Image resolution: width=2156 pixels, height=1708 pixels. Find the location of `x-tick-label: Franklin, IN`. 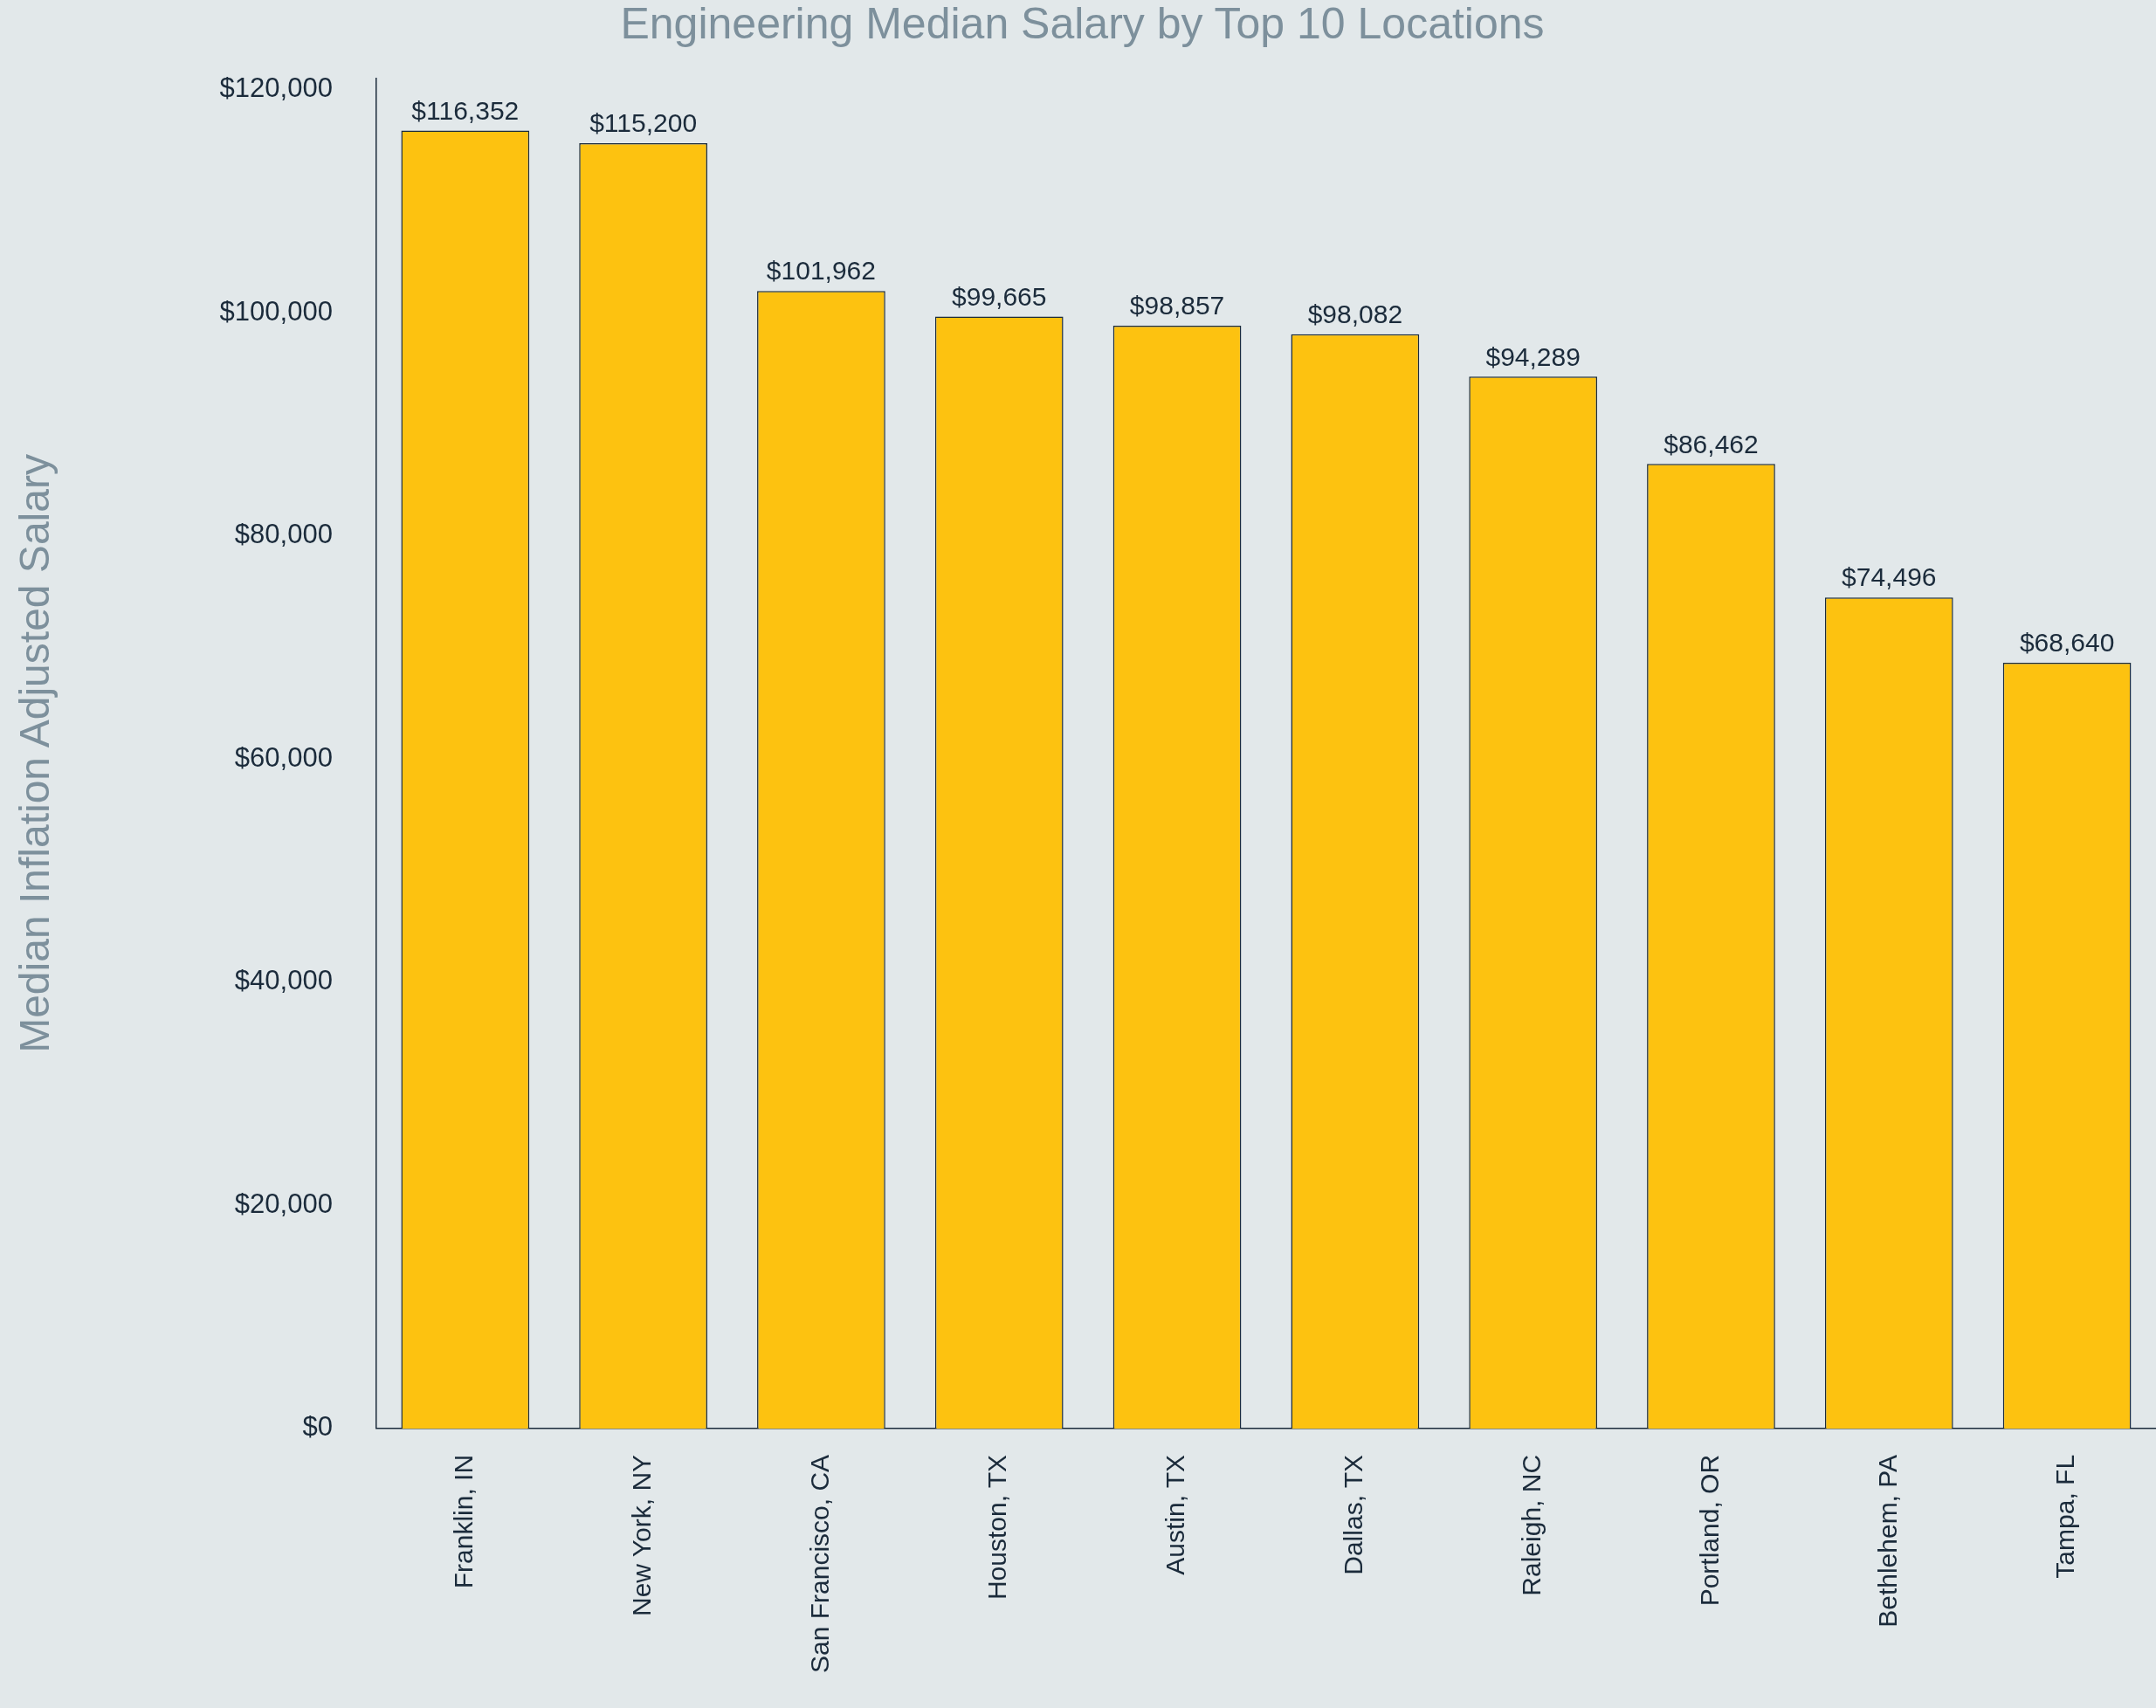

x-tick-label: Franklin, IN is located at coordinates (464, 1521).